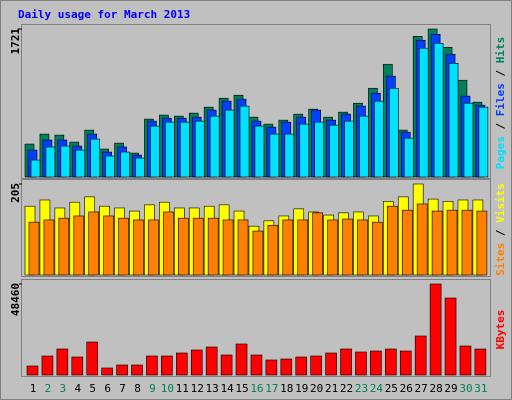  Describe the element at coordinates (435, 388) in the screenshot. I see `x-tick-label: 28` at that location.